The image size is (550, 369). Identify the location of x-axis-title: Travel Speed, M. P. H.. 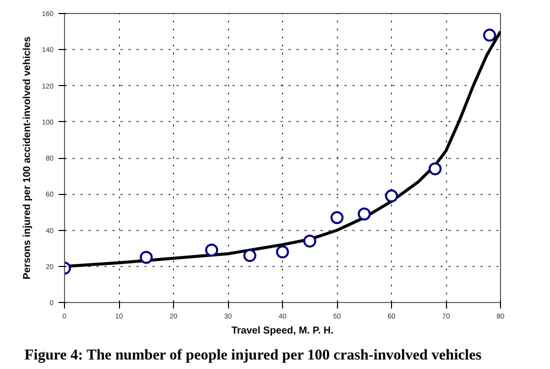
(282, 331).